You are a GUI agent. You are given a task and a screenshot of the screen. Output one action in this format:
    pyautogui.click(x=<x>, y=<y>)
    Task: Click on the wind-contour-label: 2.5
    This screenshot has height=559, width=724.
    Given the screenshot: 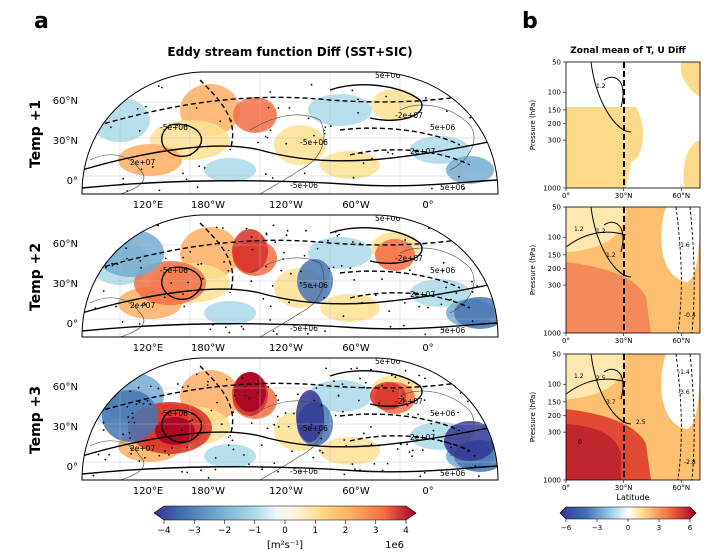 What is the action you would take?
    pyautogui.click(x=601, y=378)
    